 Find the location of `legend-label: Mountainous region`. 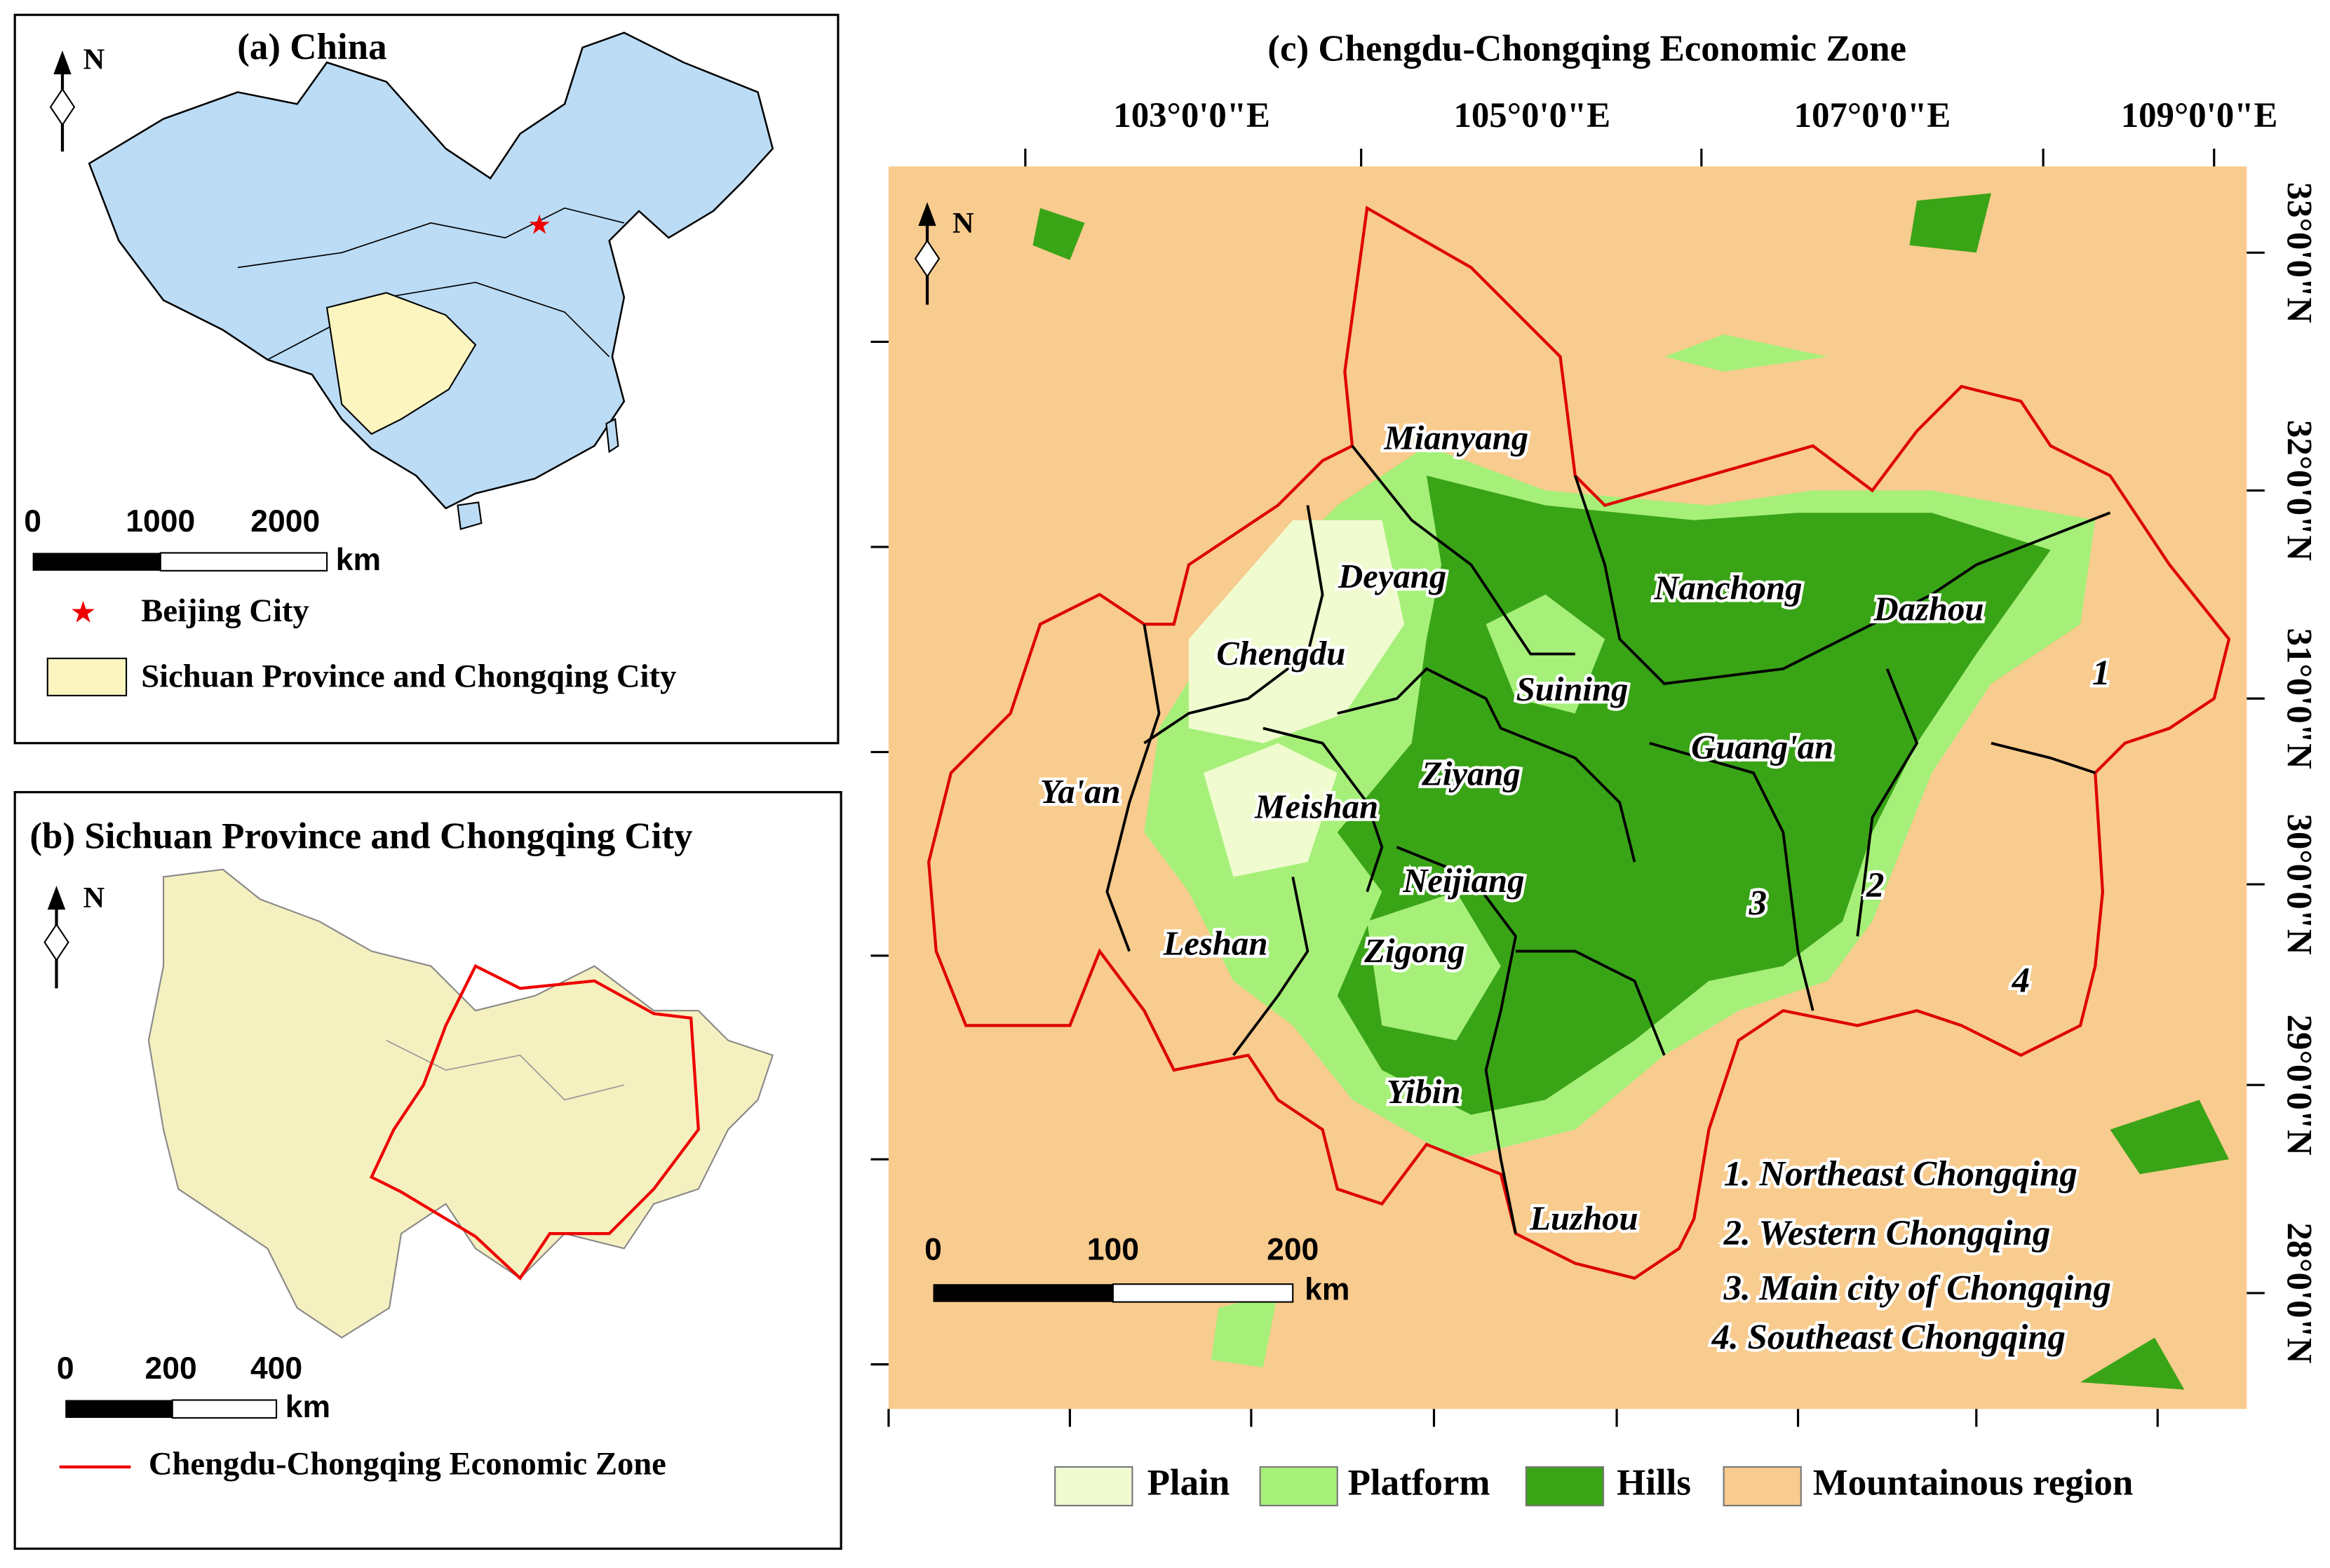

legend-label: Mountainous region is located at coordinates (1973, 1483).